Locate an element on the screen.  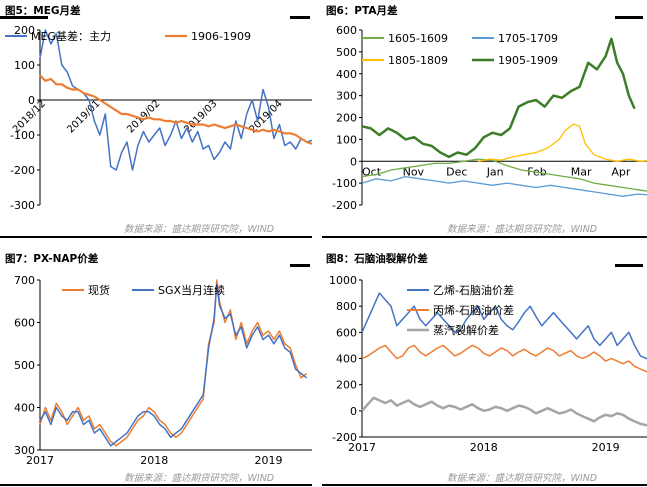
chart-title-px-nap: 图7：PX-NAP价差 is located at coordinates (52, 259).